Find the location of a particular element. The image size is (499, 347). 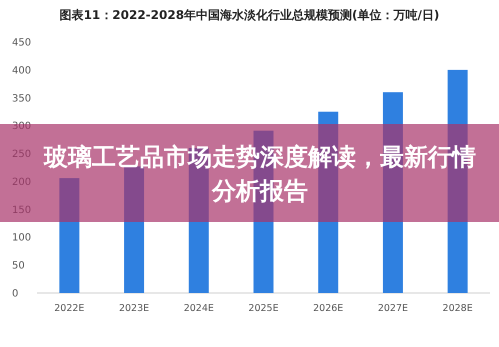

y-tick-label: 400 is located at coordinates (22, 70).